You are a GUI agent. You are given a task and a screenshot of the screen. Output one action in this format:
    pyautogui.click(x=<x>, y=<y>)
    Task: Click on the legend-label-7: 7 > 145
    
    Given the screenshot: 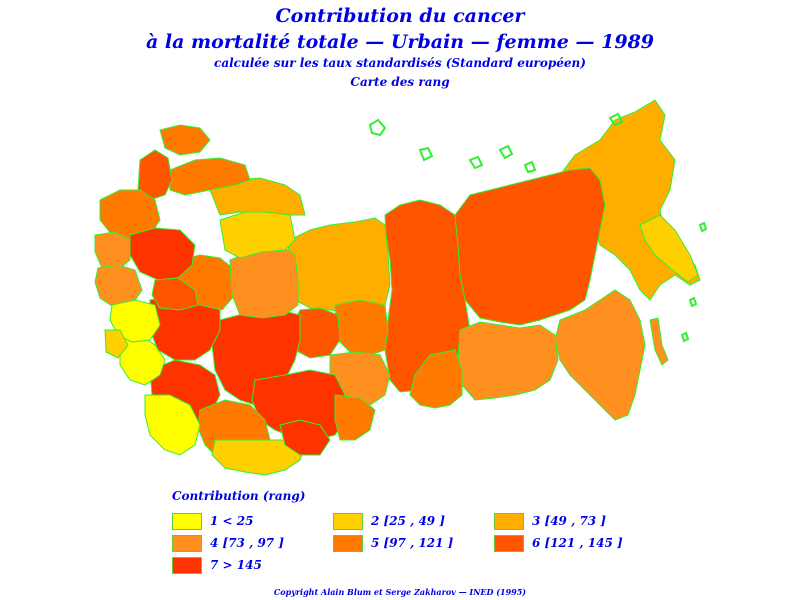 What is the action you would take?
    pyautogui.click(x=236, y=565)
    